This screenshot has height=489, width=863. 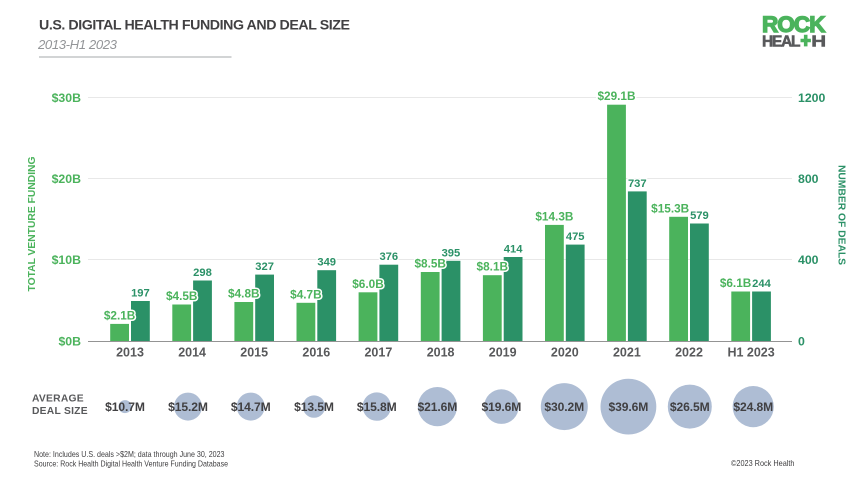 I want to click on svg-text: 298, so click(x=202, y=273).